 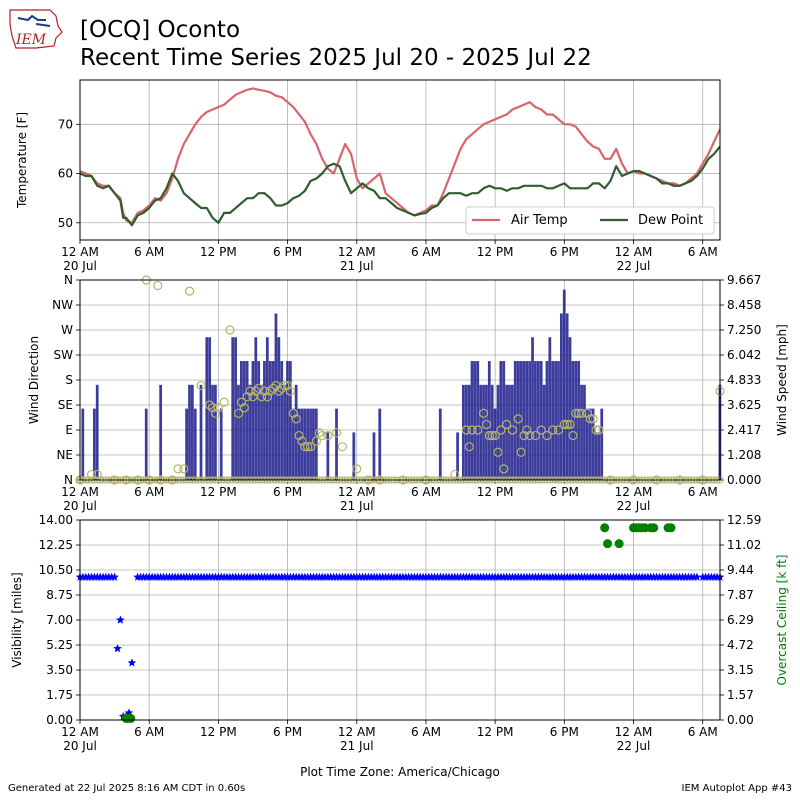 What do you see at coordinates (65, 223) in the screenshot?
I see `y-tick-label: 50` at bounding box center [65, 223].